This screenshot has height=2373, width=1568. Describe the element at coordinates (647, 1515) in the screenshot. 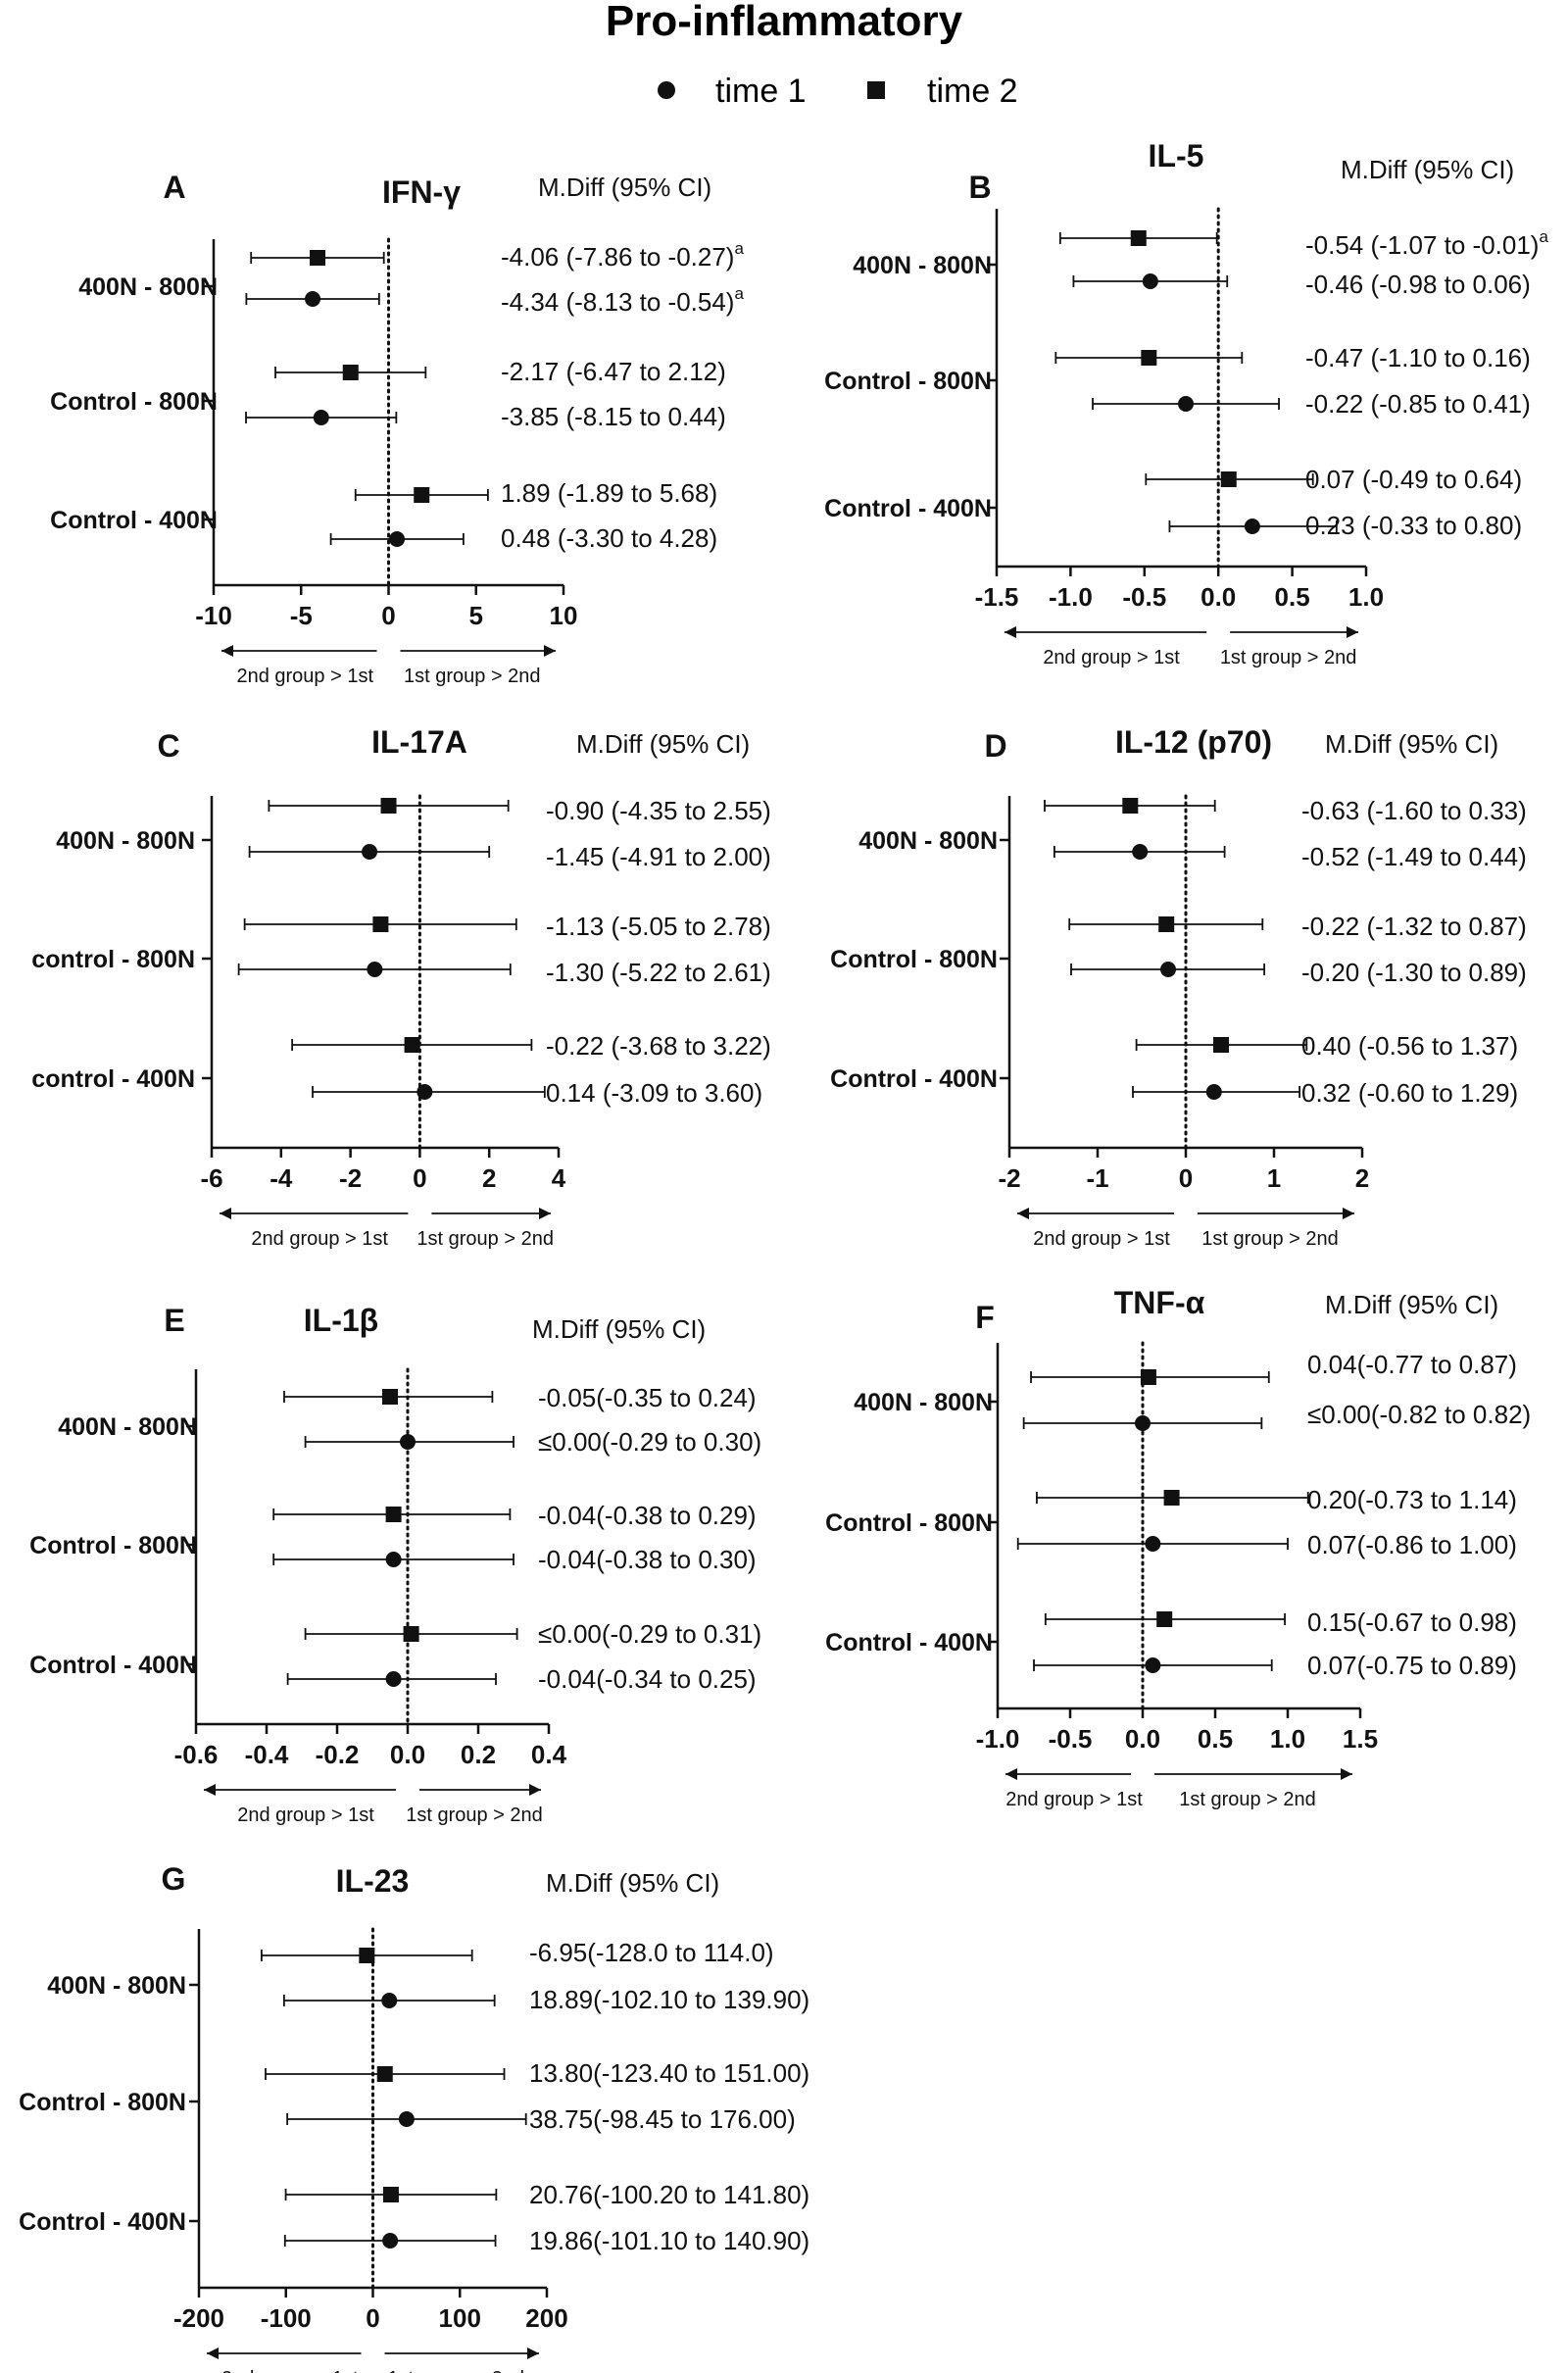

I see `ci-value-label: -0.04(-0.38 to 0.29)` at that location.